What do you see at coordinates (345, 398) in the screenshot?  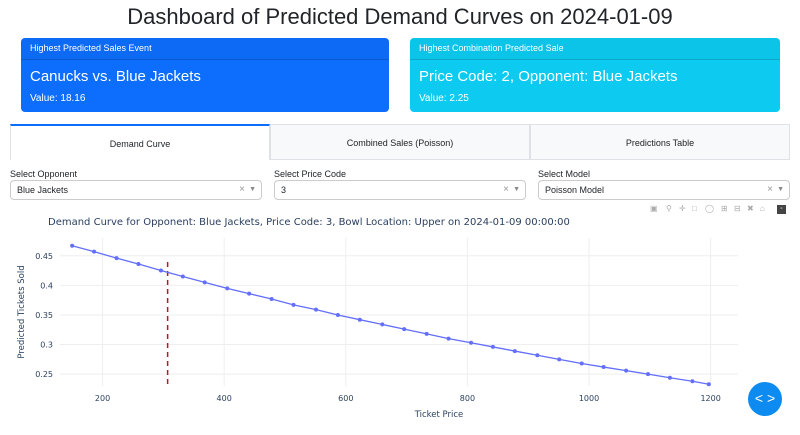 I see `x-tick-label: 600` at bounding box center [345, 398].